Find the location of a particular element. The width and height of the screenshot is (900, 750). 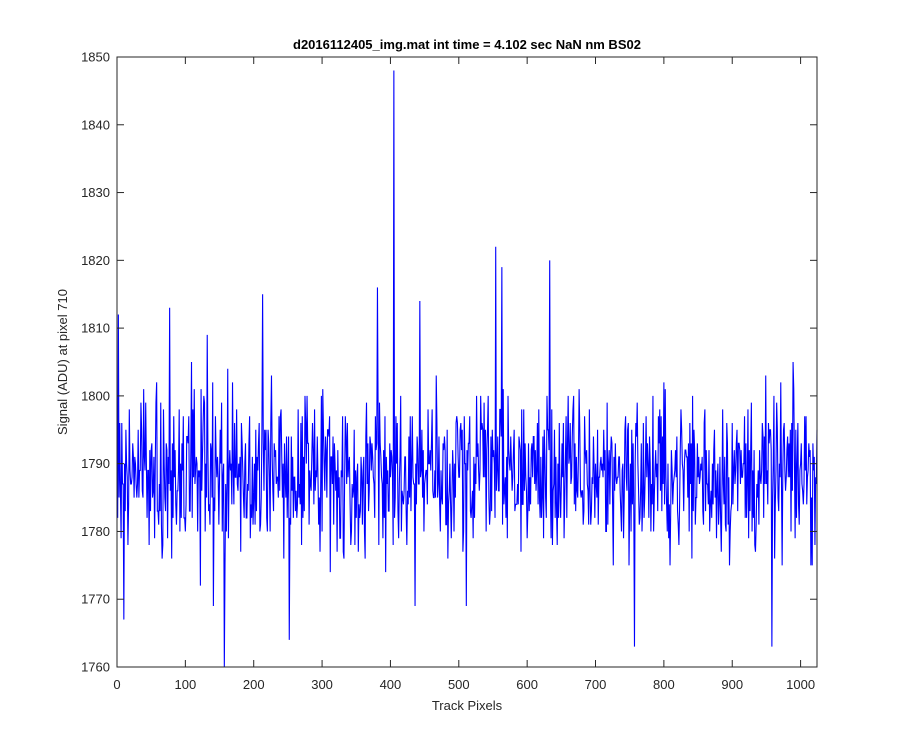

x-tick-label: 600 is located at coordinates (527, 684).